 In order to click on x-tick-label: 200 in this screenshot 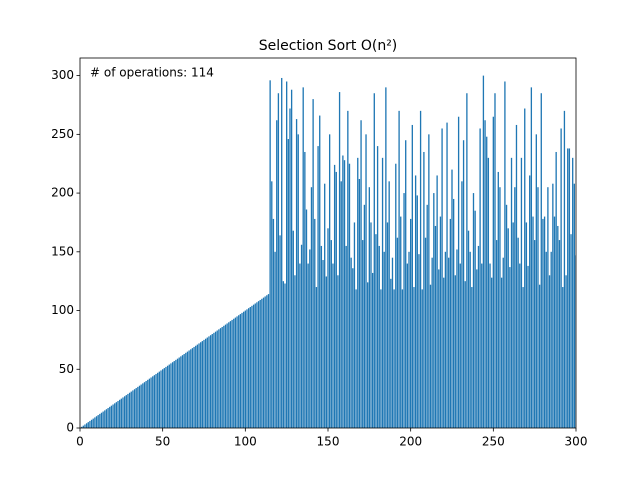, I will do `click(410, 442)`.